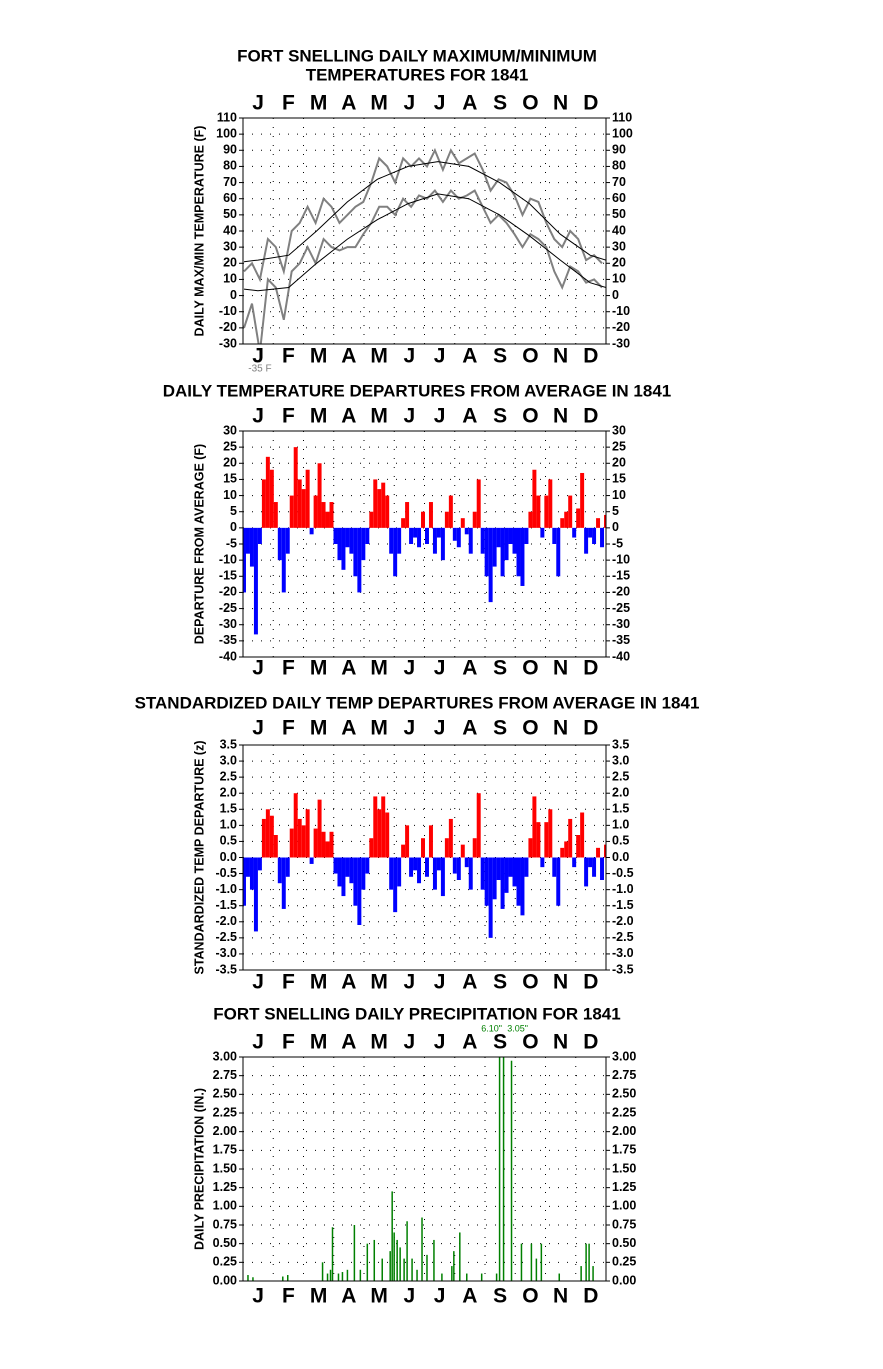 Image resolution: width=883 pixels, height=1369 pixels. What do you see at coordinates (620, 793) in the screenshot?
I see `y-tick-label-right: 2.0` at bounding box center [620, 793].